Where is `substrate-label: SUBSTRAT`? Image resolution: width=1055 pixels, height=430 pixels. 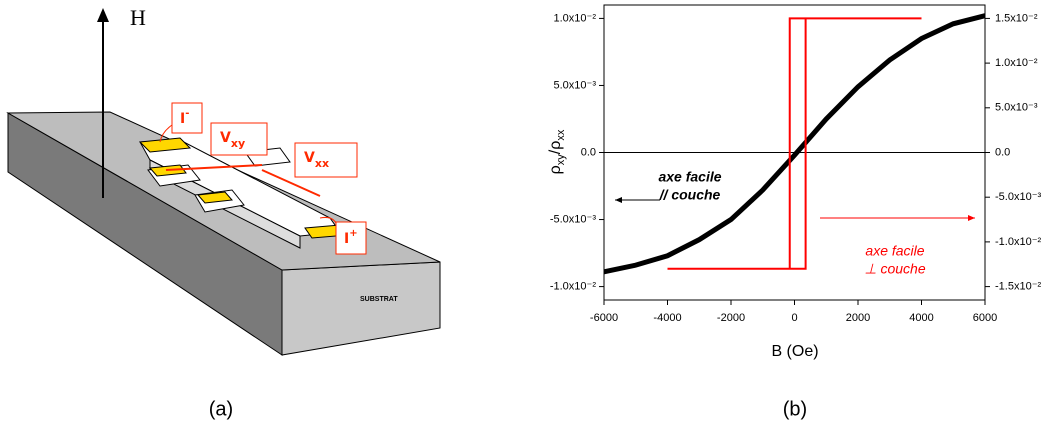
substrate-label: SUBSTRAT is located at coordinates (379, 299).